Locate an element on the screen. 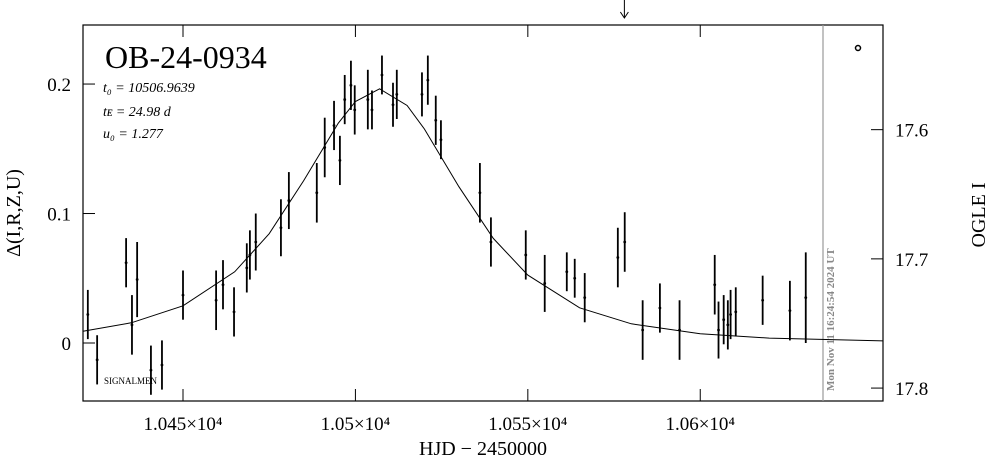  x-tick-label: 1.06×10⁴ is located at coordinates (700, 424).